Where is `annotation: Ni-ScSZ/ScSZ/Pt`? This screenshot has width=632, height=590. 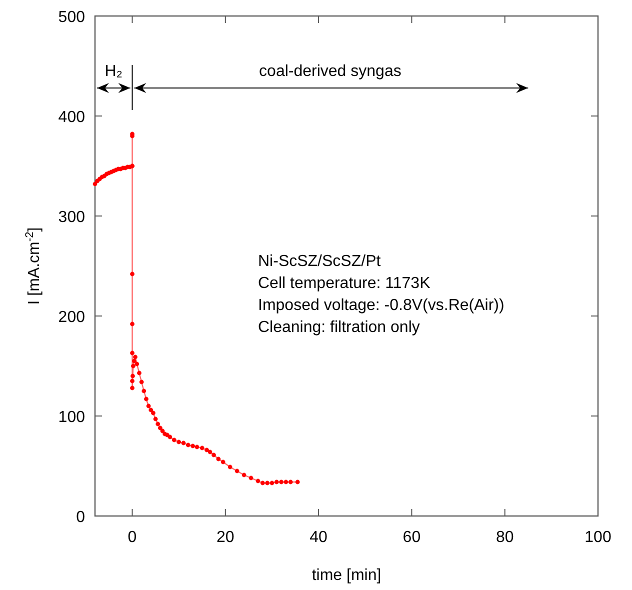 annotation: Ni-ScSZ/ScSZ/Pt is located at coordinates (320, 261).